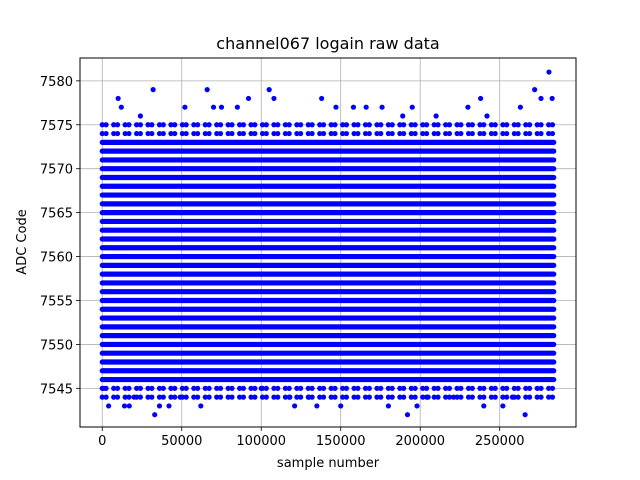 The height and width of the screenshot is (480, 640). Describe the element at coordinates (56, 389) in the screenshot. I see `y-tick-label: 7545` at that location.